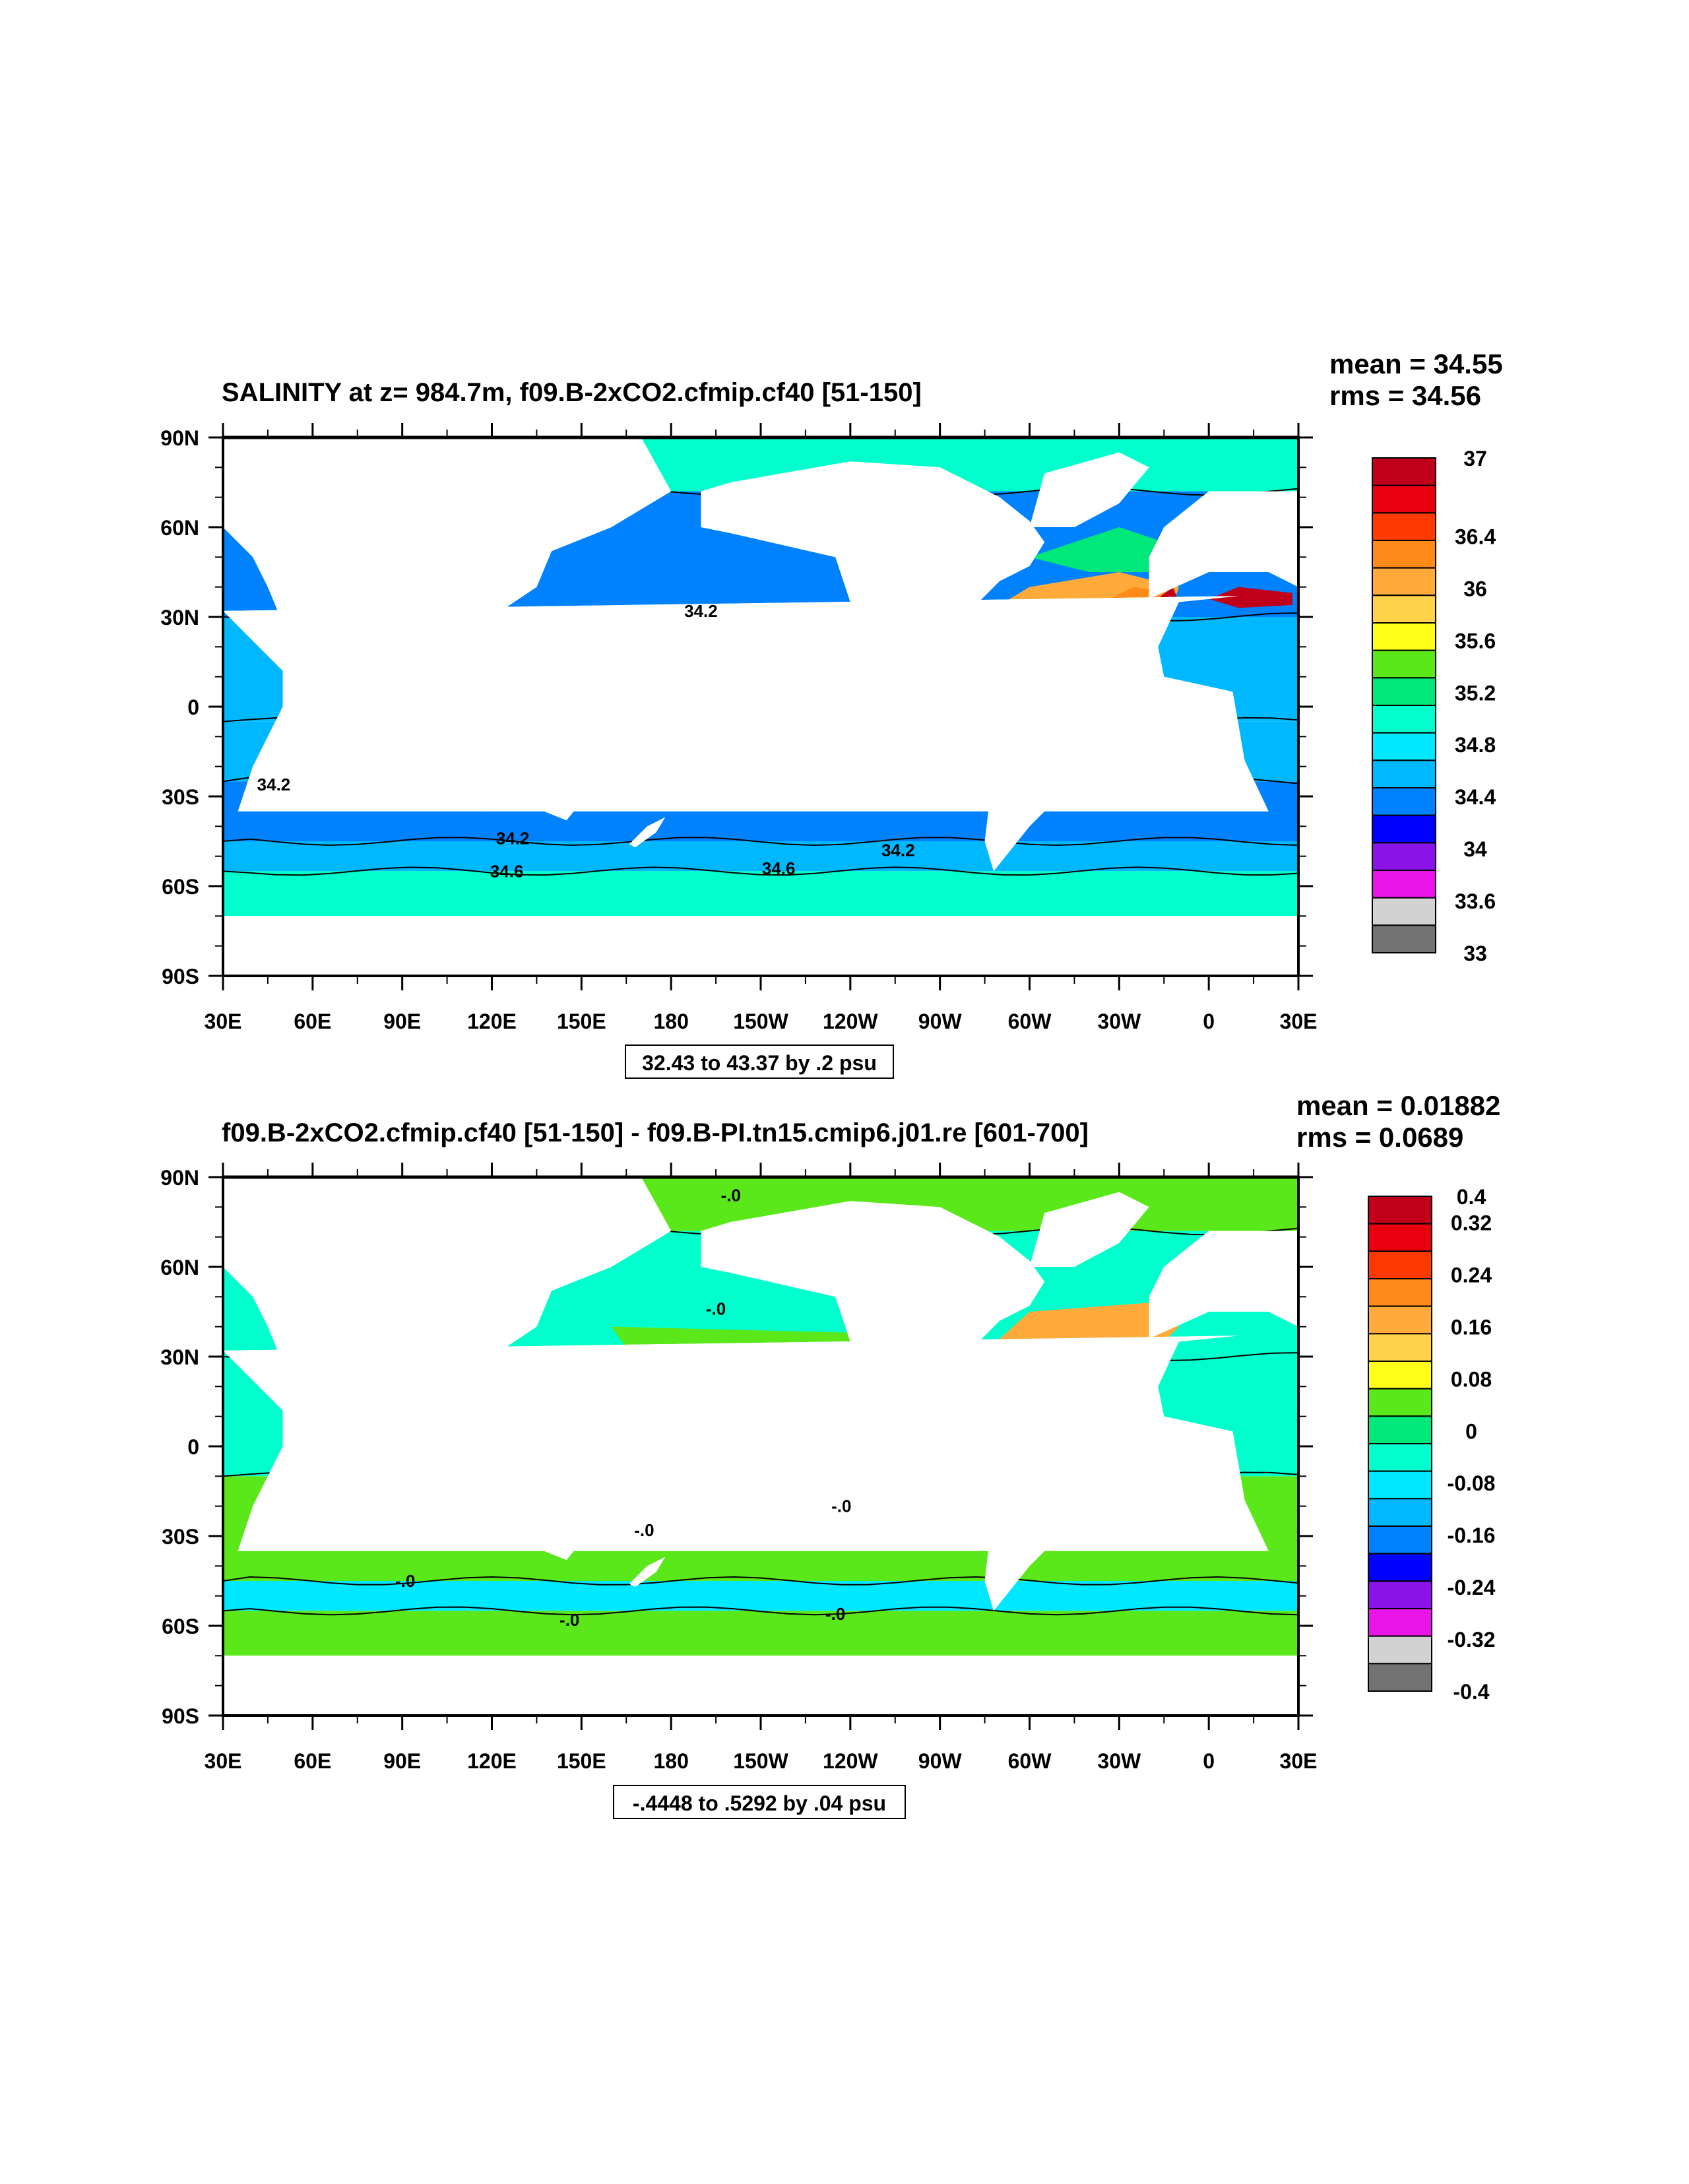 Image resolution: width=1689 pixels, height=2184 pixels. What do you see at coordinates (1475, 797) in the screenshot?
I see `colorbar-label: 34.4` at bounding box center [1475, 797].